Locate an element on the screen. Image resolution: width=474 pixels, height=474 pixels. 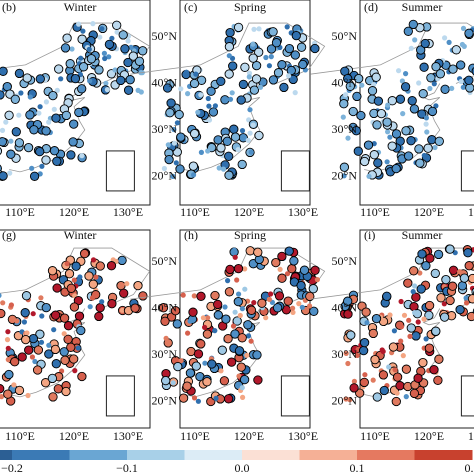
colorbar-tick-label: −0.2 is located at coordinates (12, 467).